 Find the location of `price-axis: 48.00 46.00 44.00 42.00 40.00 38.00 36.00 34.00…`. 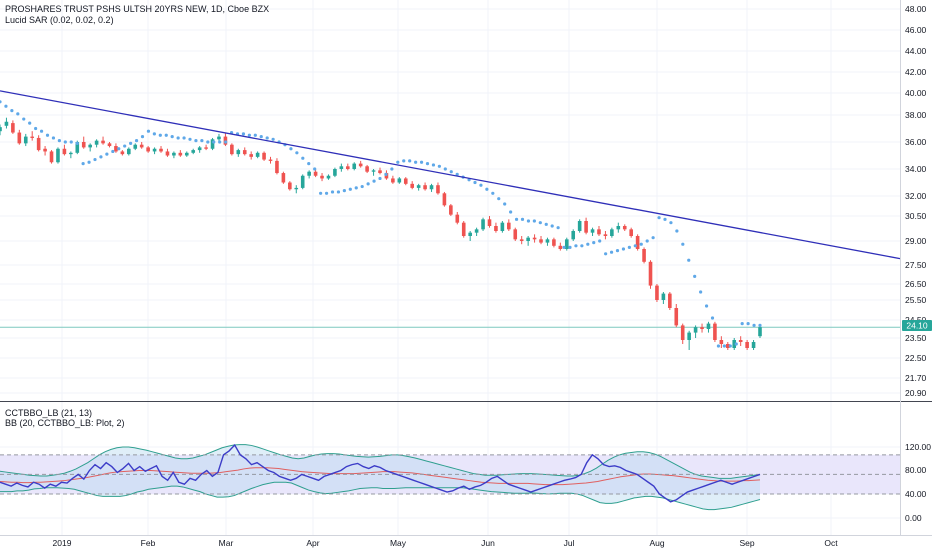

price-axis: 48.00 46.00 44.00 42.00 40.00 38.00 36.00 34.00… is located at coordinates (916, 201).